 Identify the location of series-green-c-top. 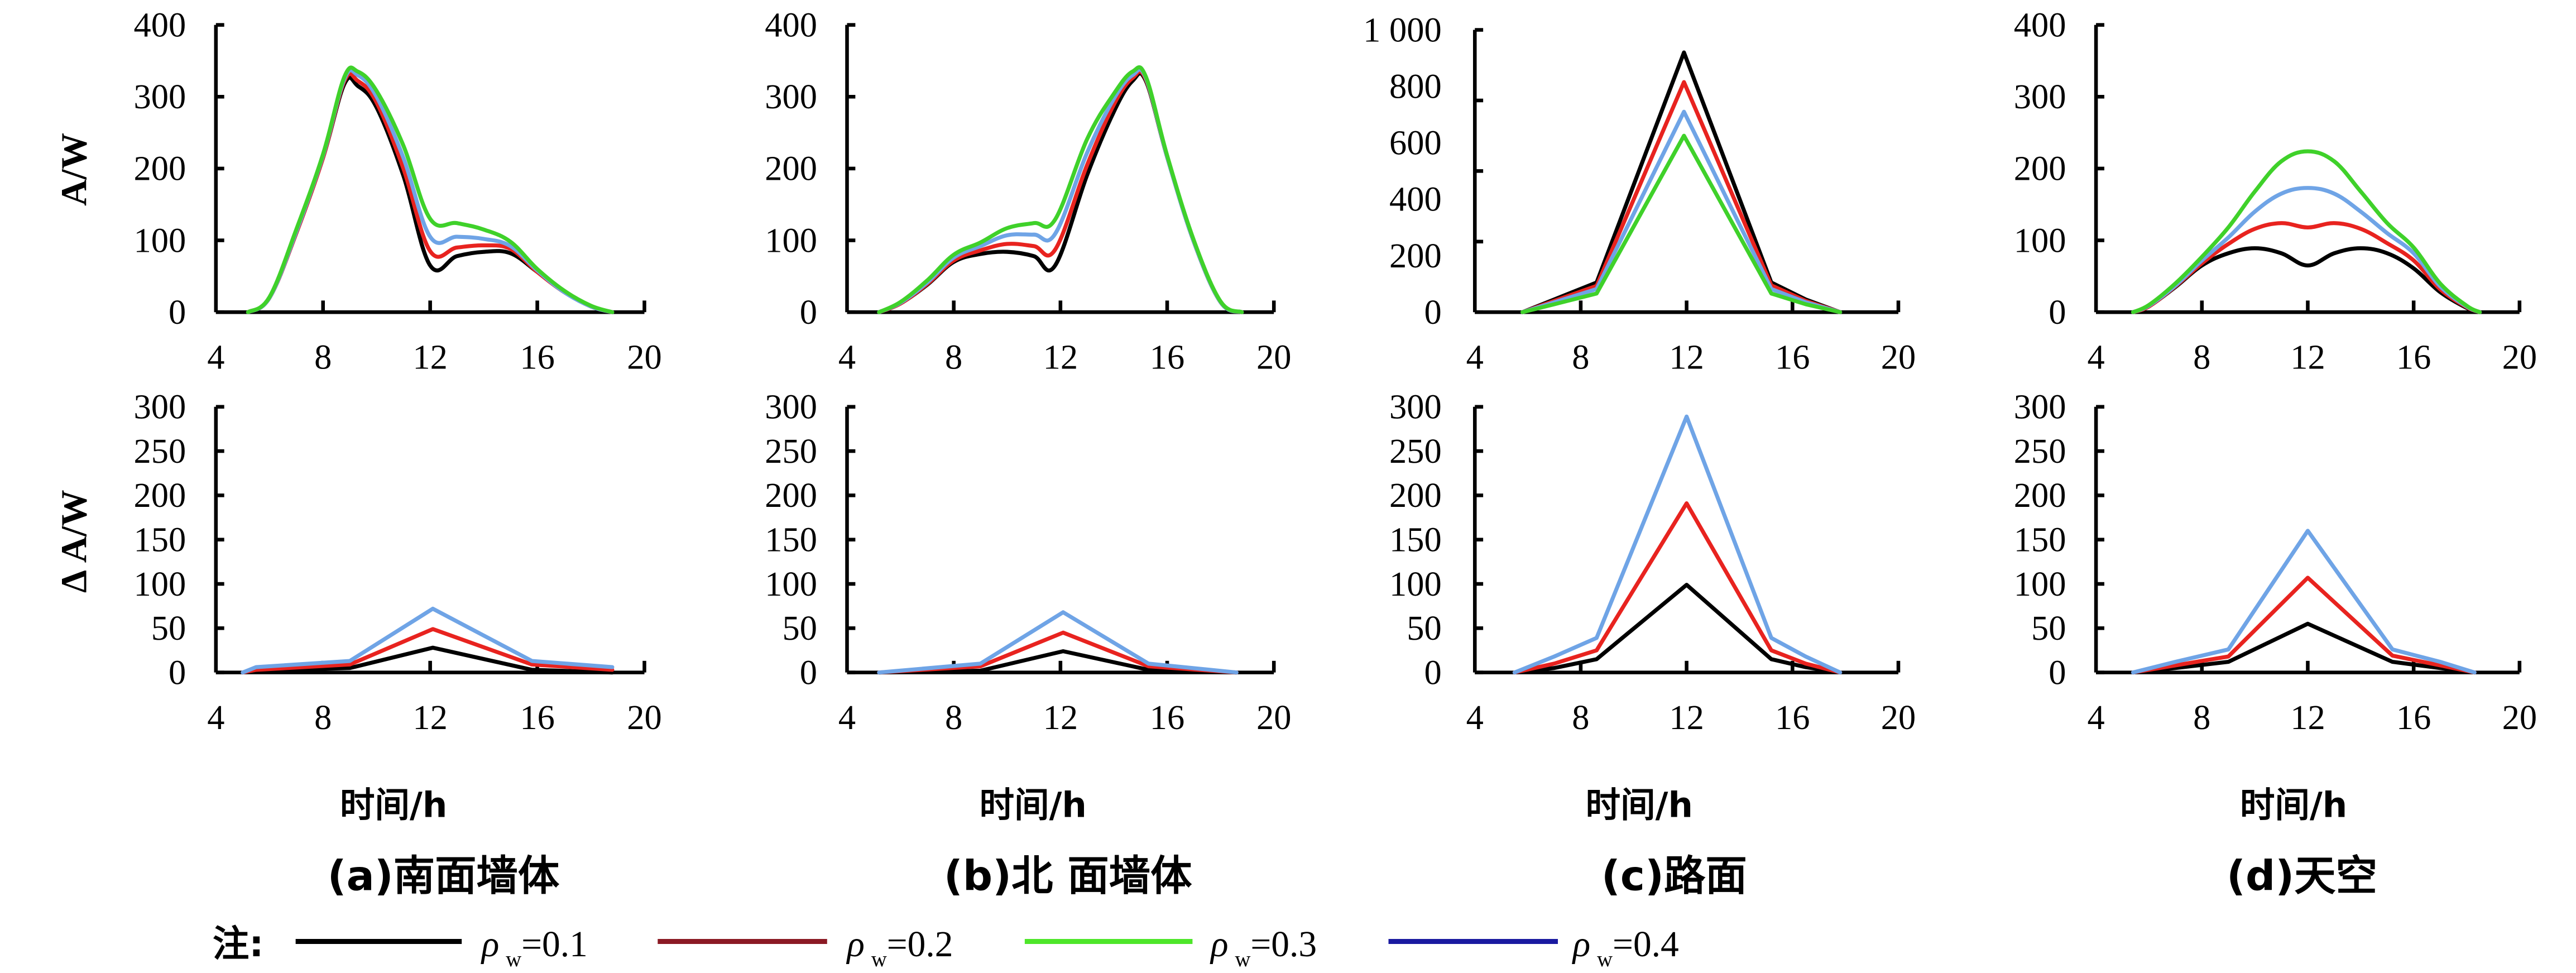
(1681, 223).